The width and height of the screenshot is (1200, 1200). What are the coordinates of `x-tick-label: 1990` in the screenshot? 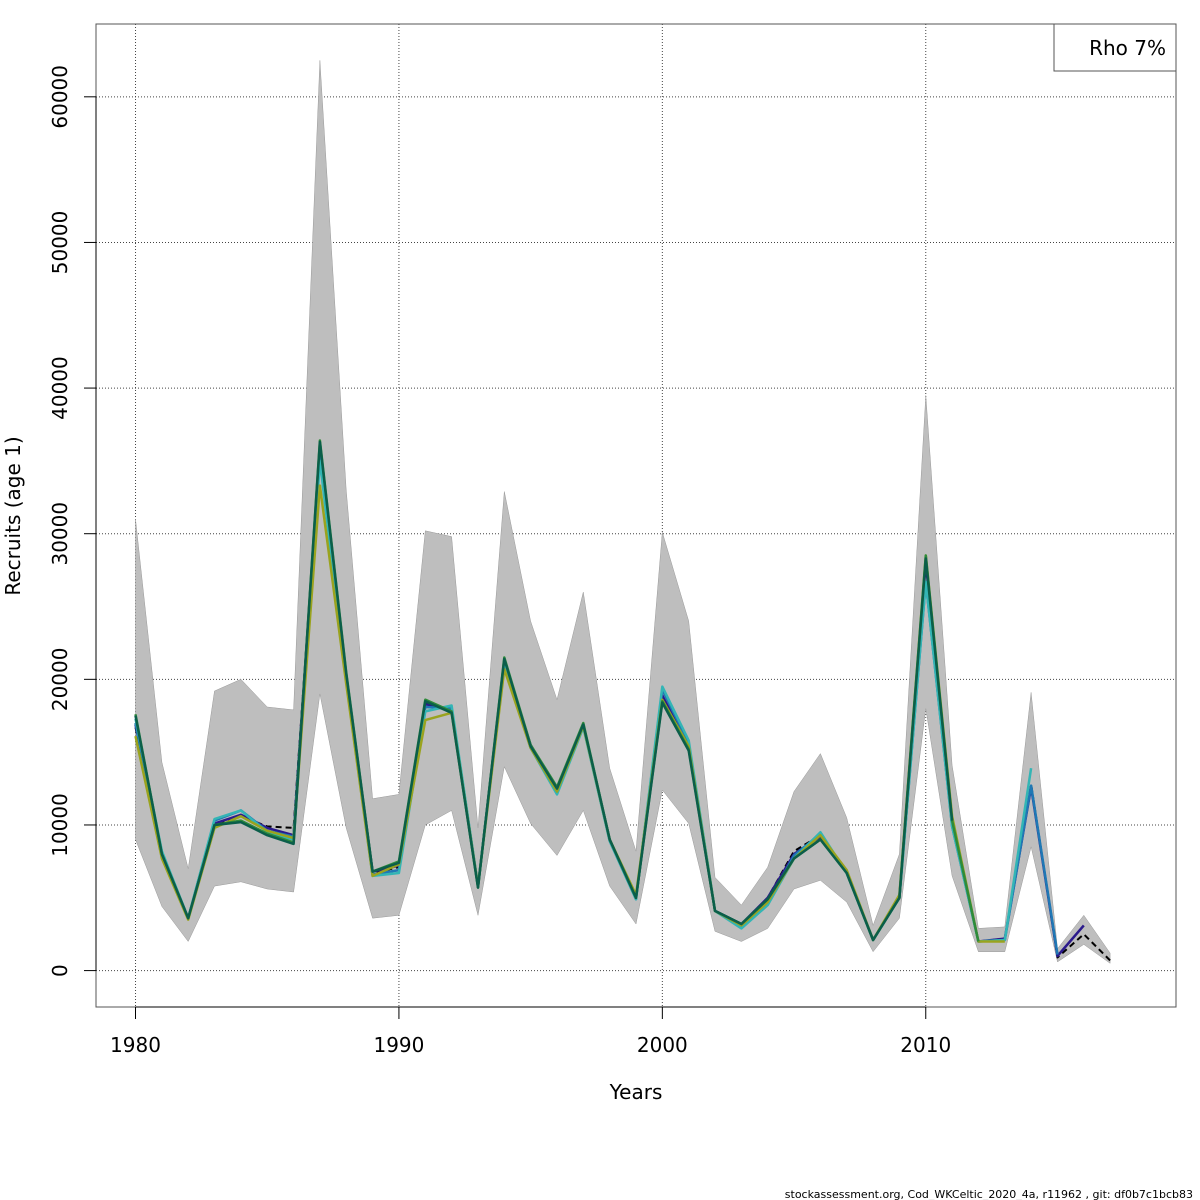 It's located at (398, 1045).